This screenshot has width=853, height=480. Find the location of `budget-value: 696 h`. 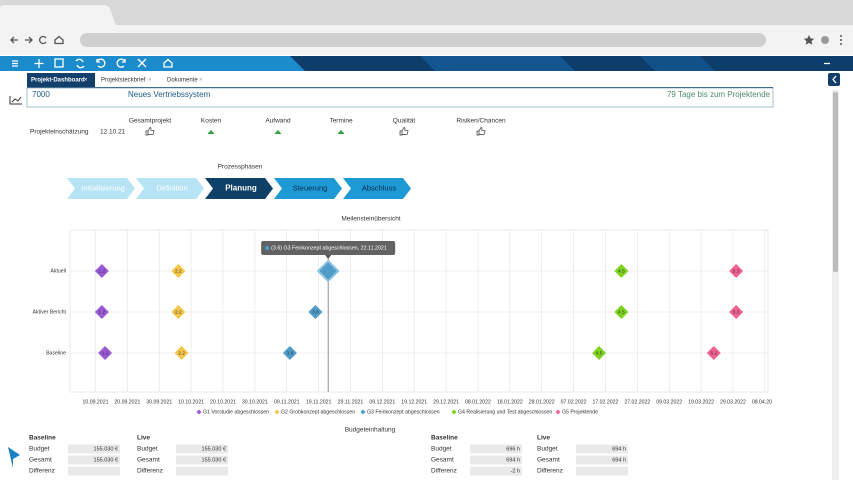

budget-value: 696 h is located at coordinates (513, 449).